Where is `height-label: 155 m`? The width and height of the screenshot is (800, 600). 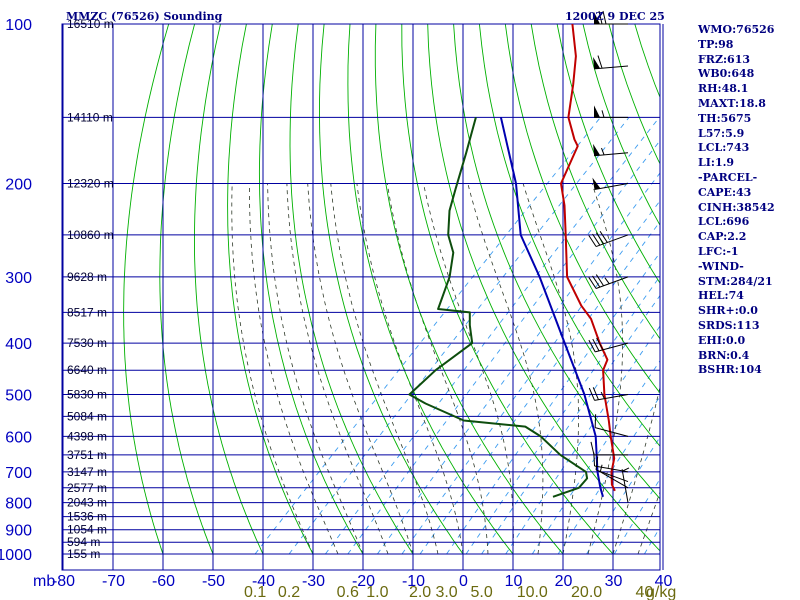 height-label: 155 m is located at coordinates (83, 554).